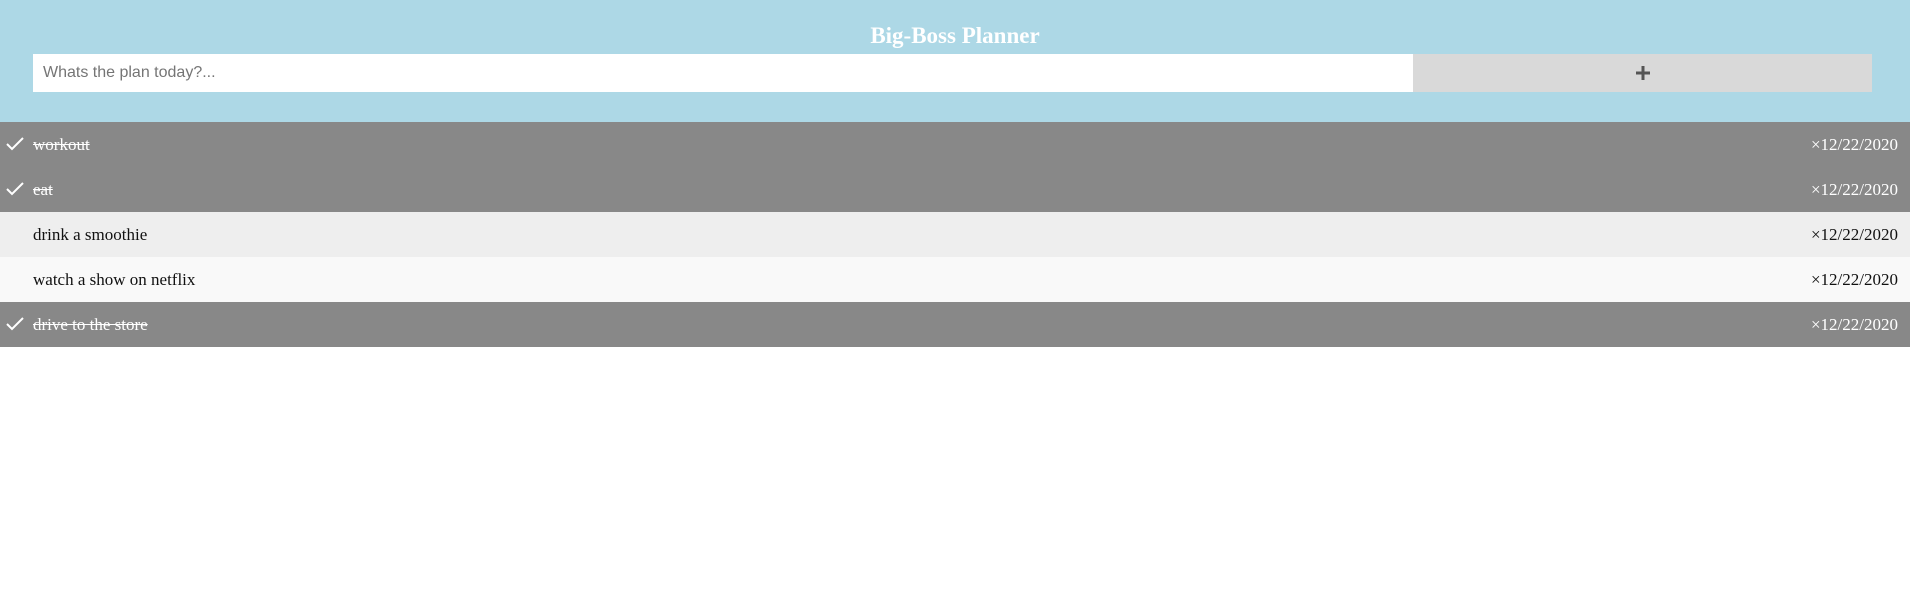 The width and height of the screenshot is (1910, 604). I want to click on todo-text: drive to the store, so click(90, 324).